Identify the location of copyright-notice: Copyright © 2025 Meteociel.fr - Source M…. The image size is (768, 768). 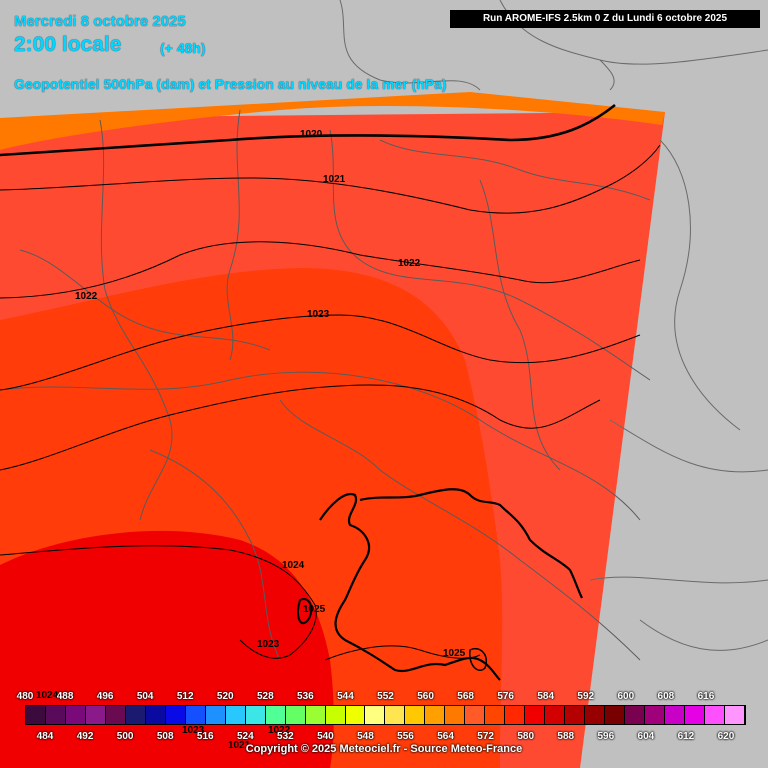
(384, 749).